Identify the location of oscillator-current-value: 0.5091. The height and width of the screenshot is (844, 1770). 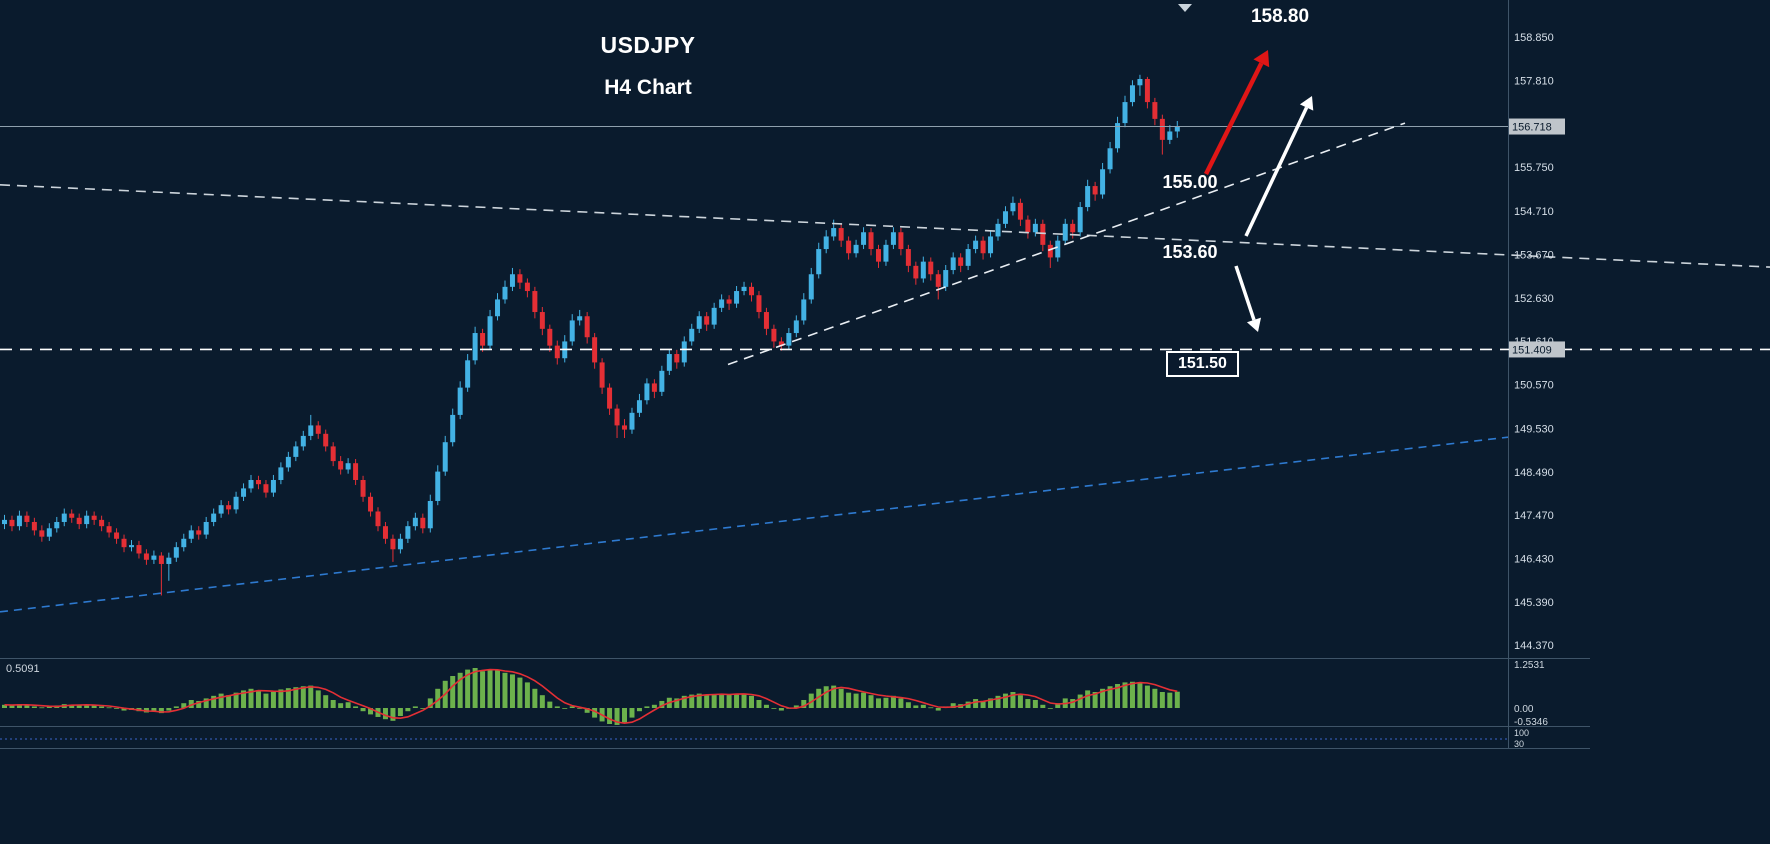
(23, 669).